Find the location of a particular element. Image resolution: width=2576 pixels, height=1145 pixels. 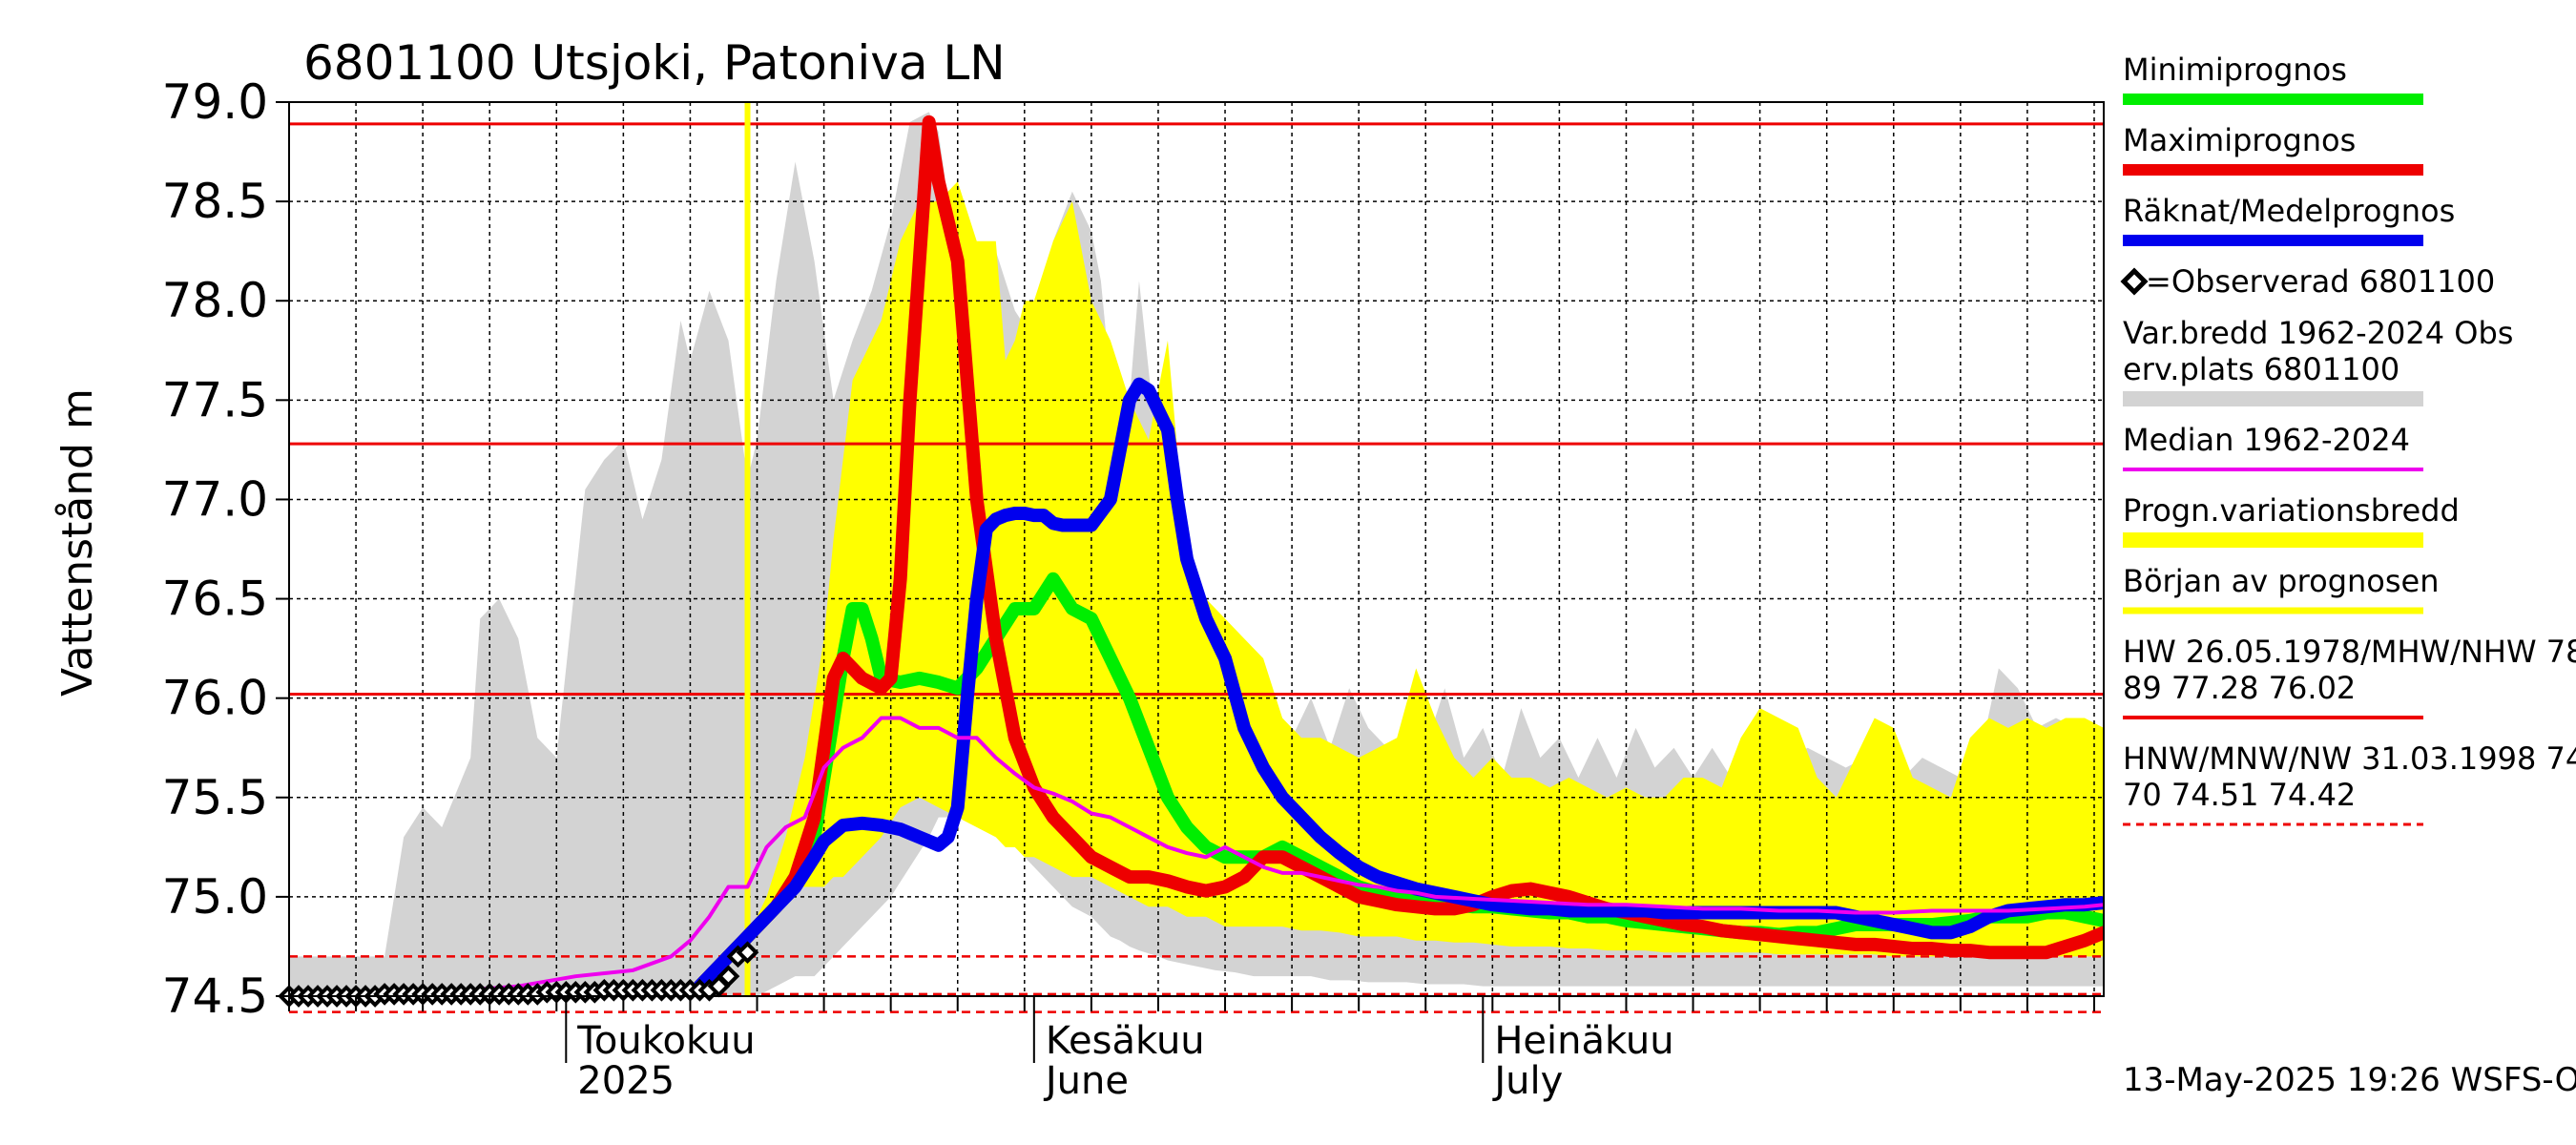

y-tick-label: 74.5 is located at coordinates (215, 996).